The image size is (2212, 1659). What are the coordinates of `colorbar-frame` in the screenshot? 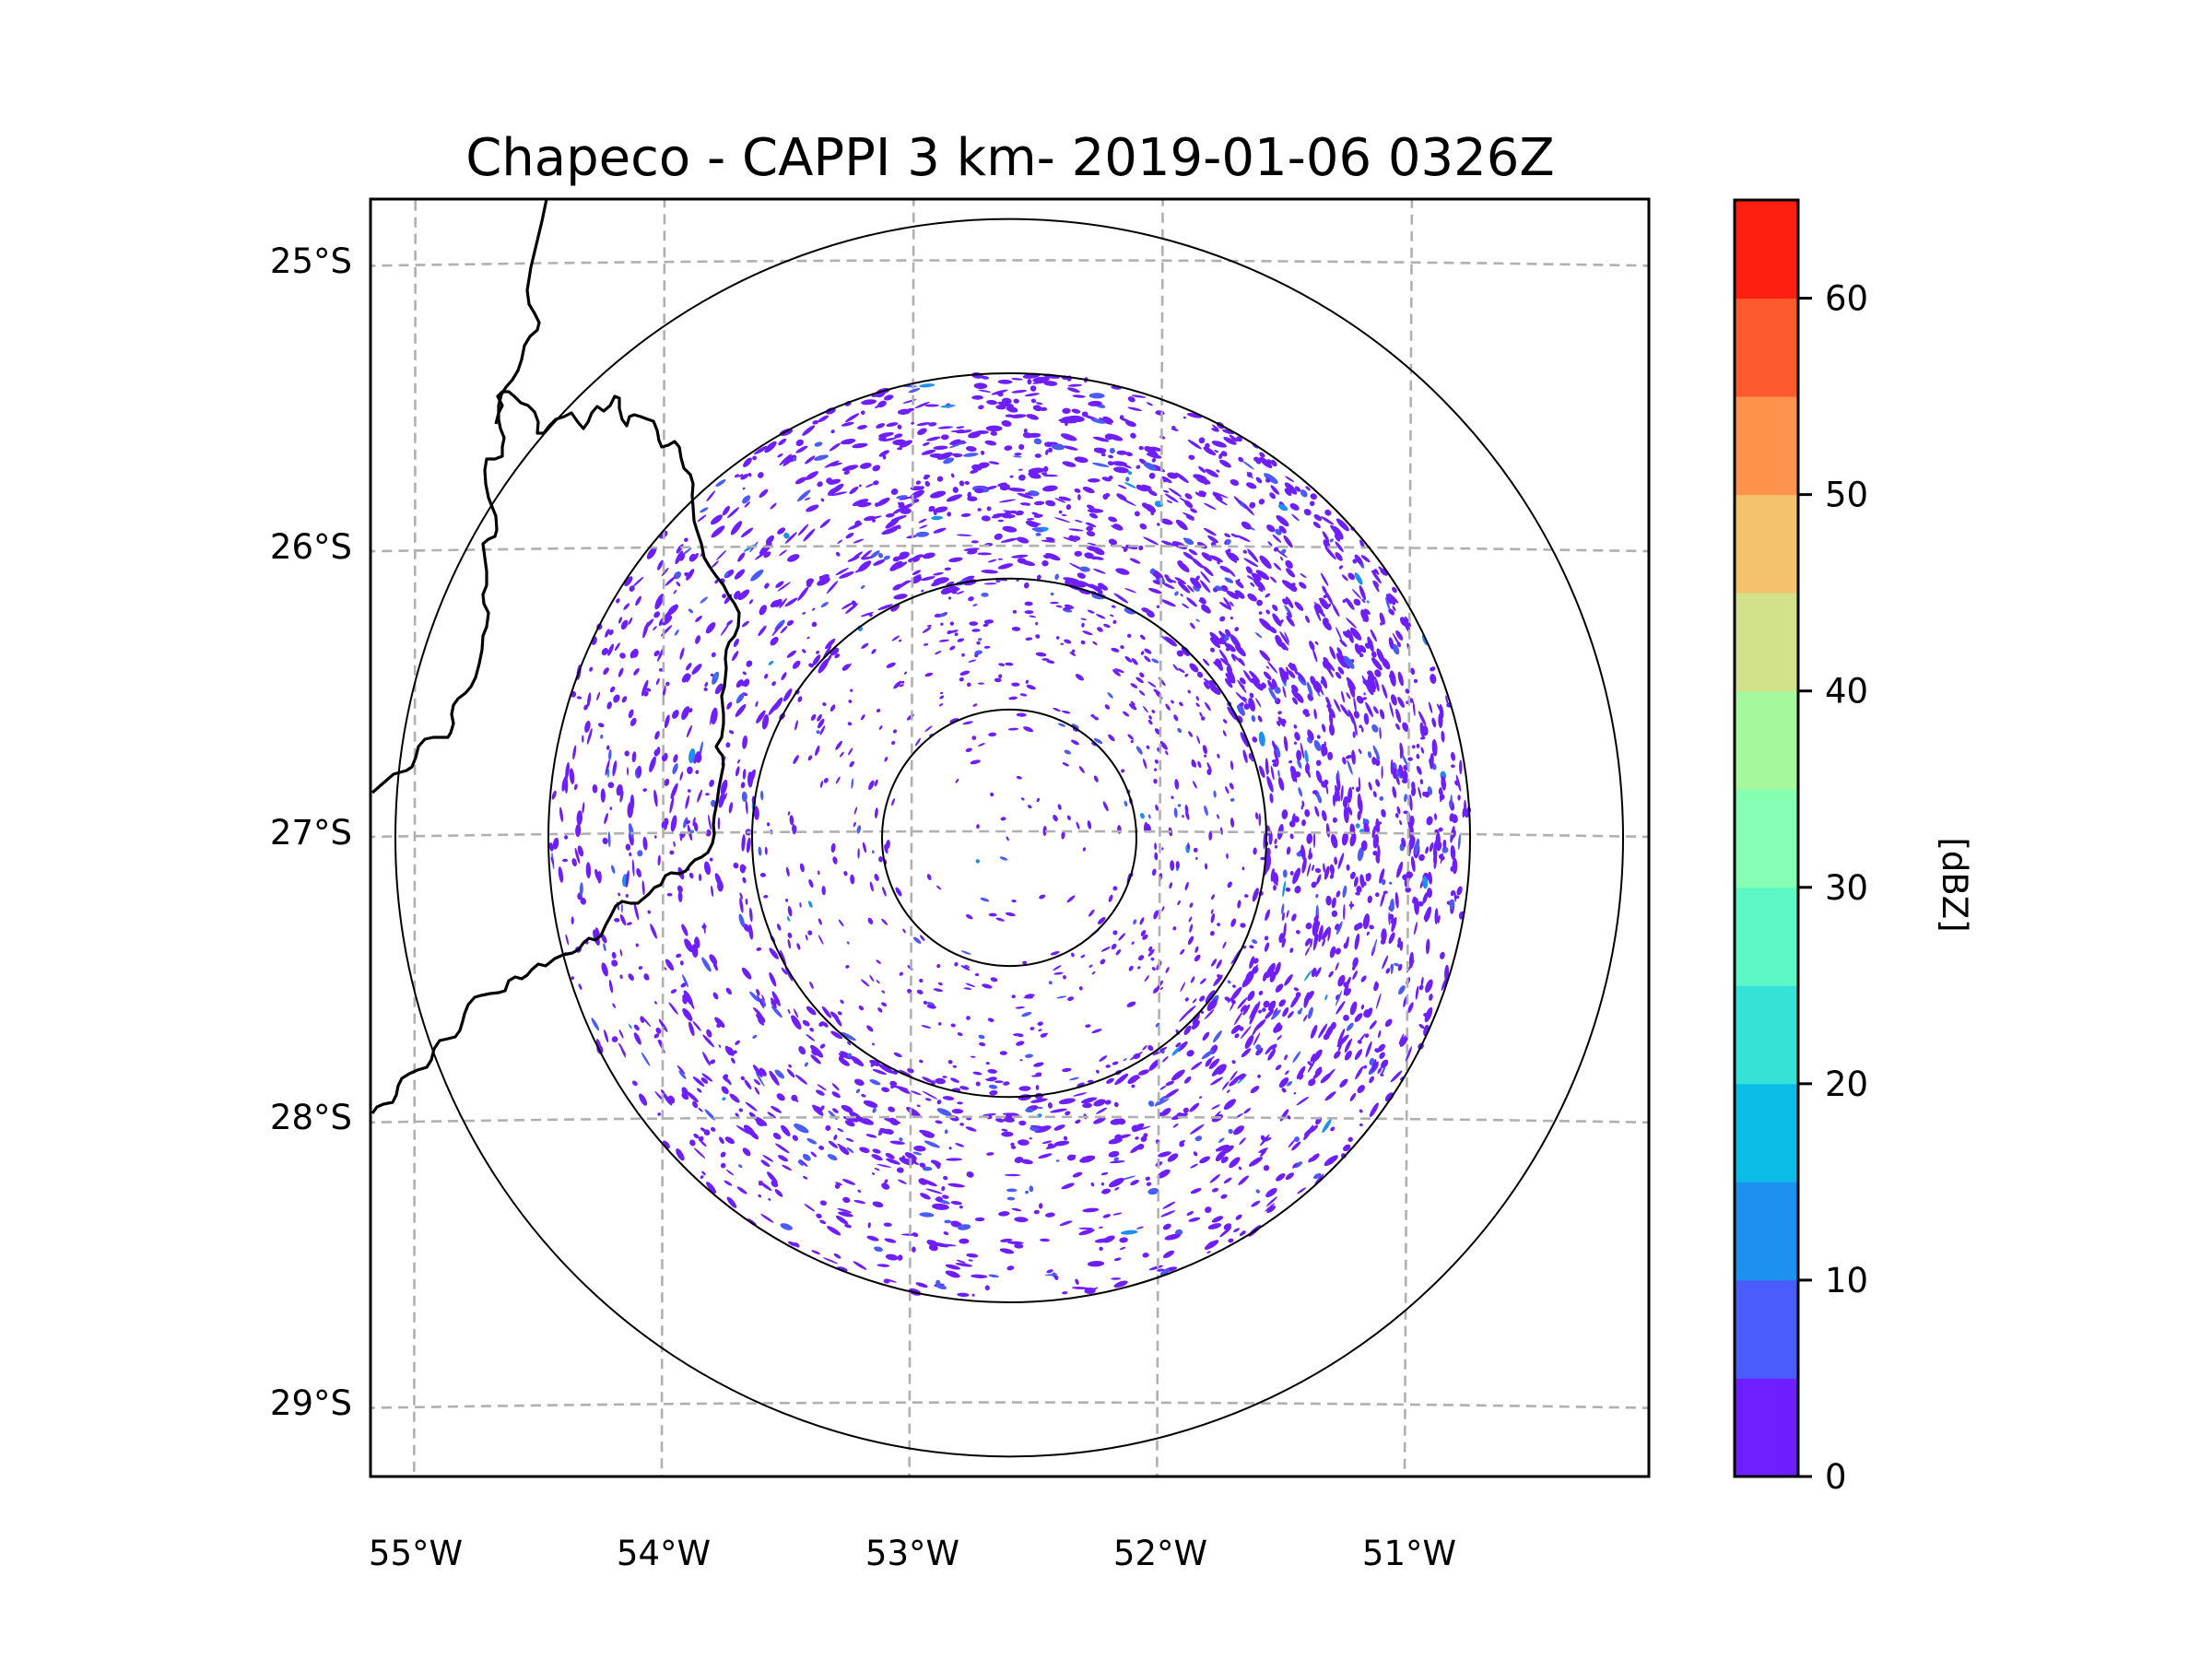 It's located at (1766, 838).